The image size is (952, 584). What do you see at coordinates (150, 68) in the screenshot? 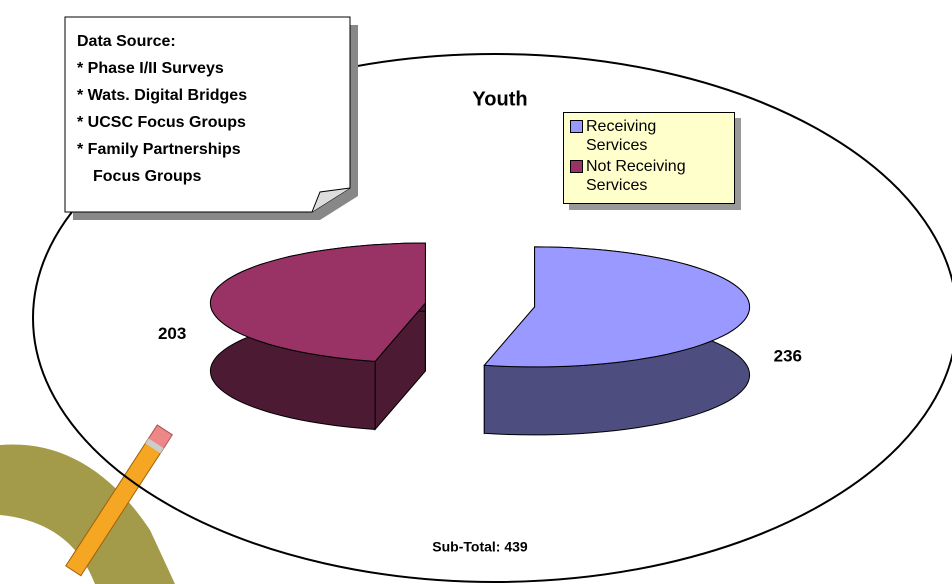
I see `note-line: * Phase I/II Surveys` at bounding box center [150, 68].